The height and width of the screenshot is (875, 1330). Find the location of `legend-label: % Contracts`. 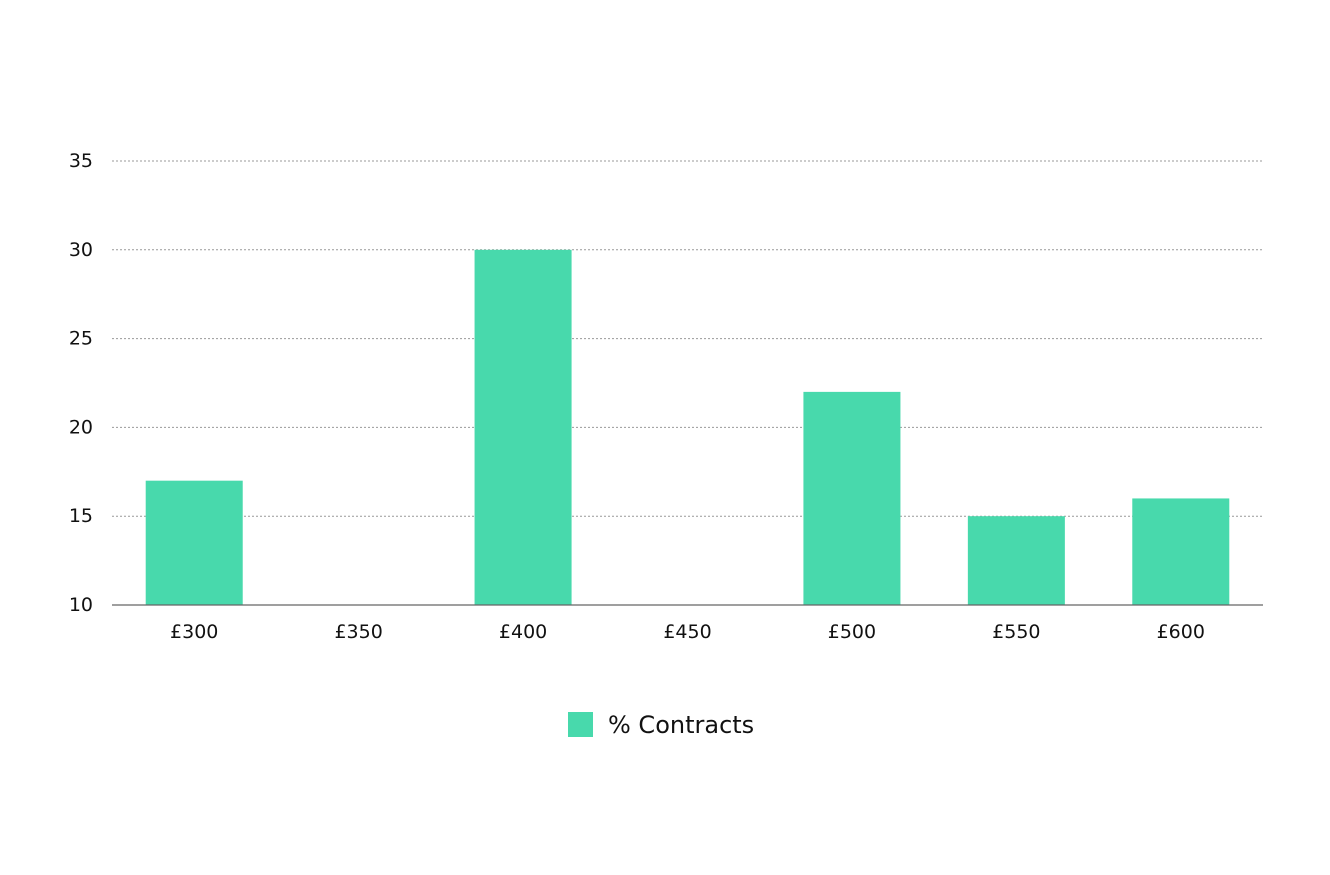

legend-label: % Contracts is located at coordinates (681, 725).